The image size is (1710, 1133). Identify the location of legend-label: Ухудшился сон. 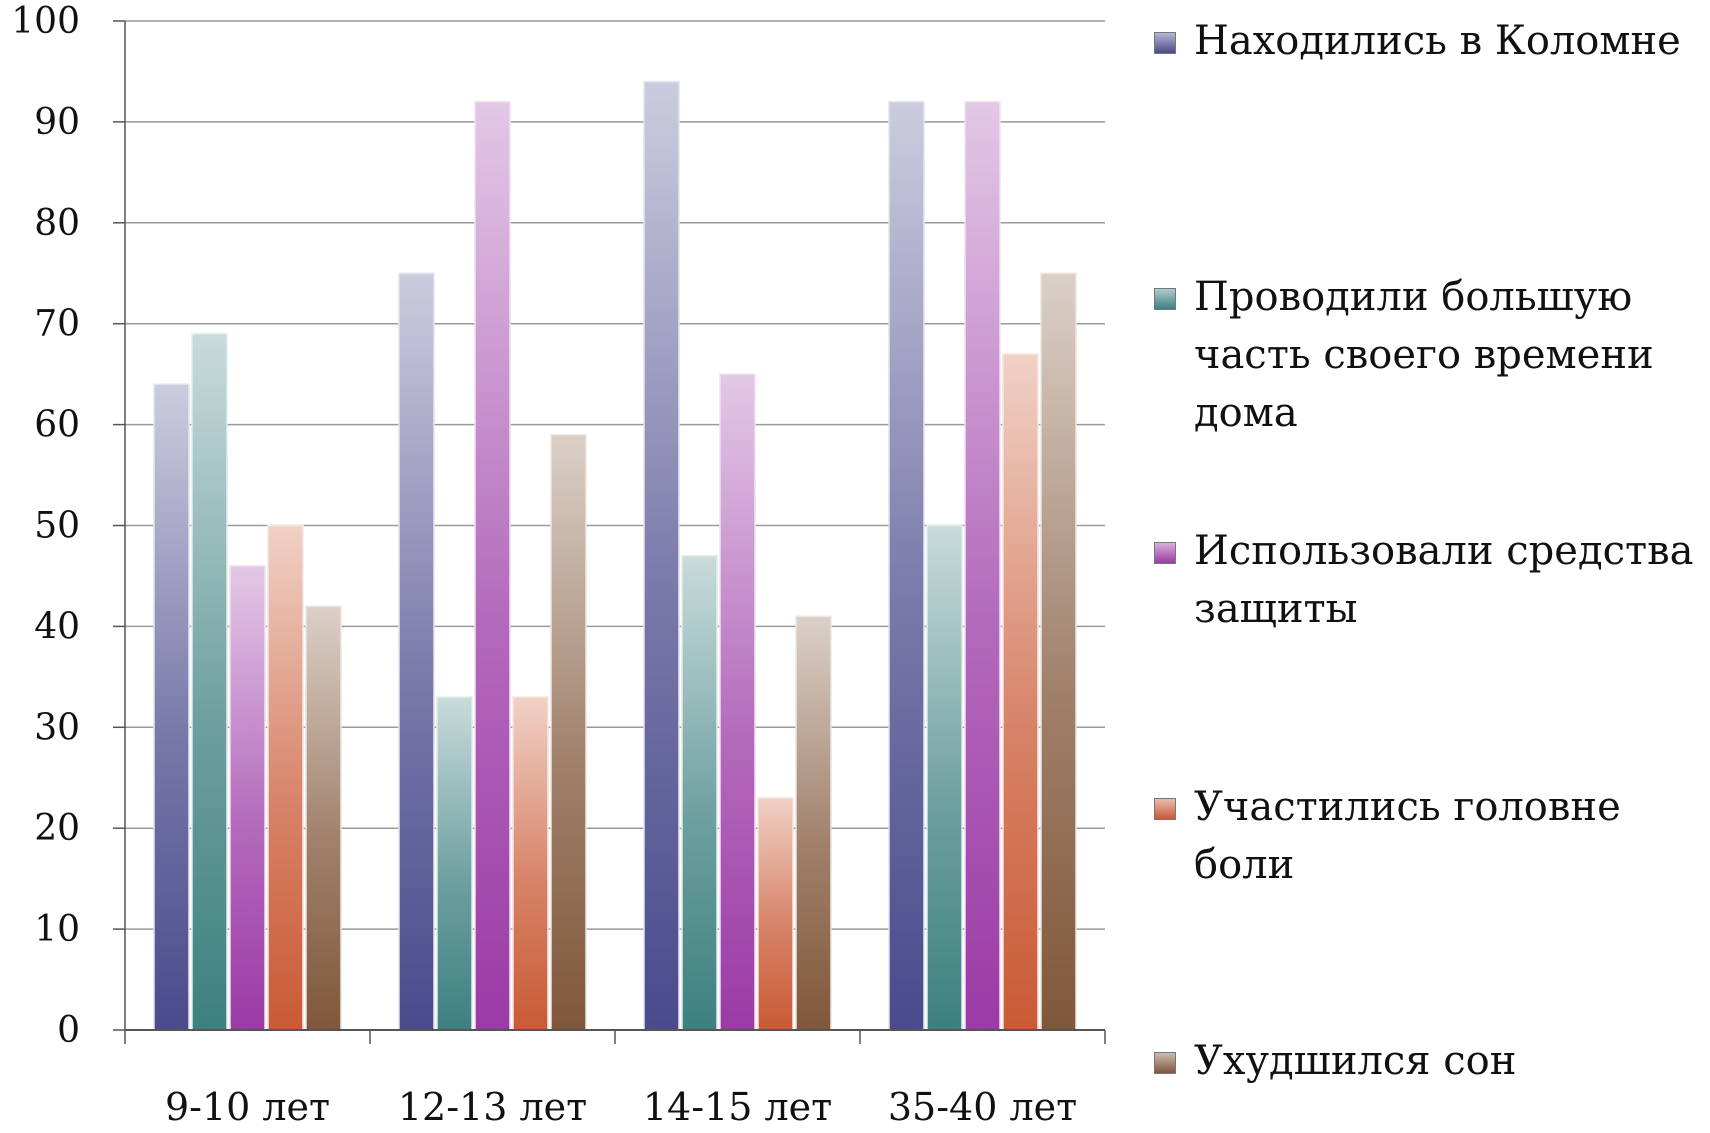
(1355, 1061).